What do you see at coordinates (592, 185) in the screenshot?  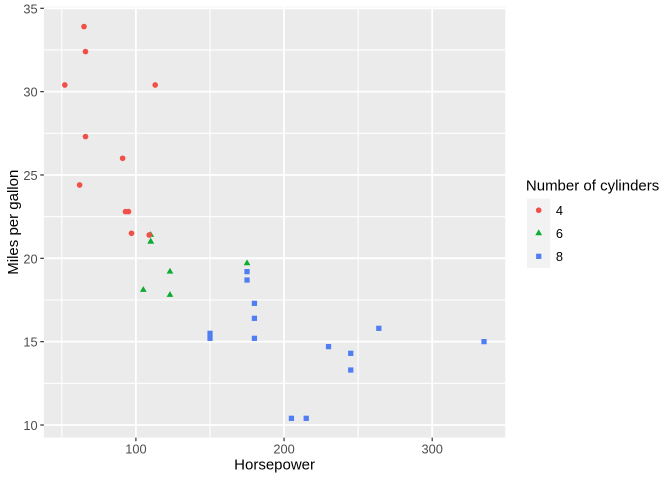 I see `svg-text: Number of cylinders` at bounding box center [592, 185].